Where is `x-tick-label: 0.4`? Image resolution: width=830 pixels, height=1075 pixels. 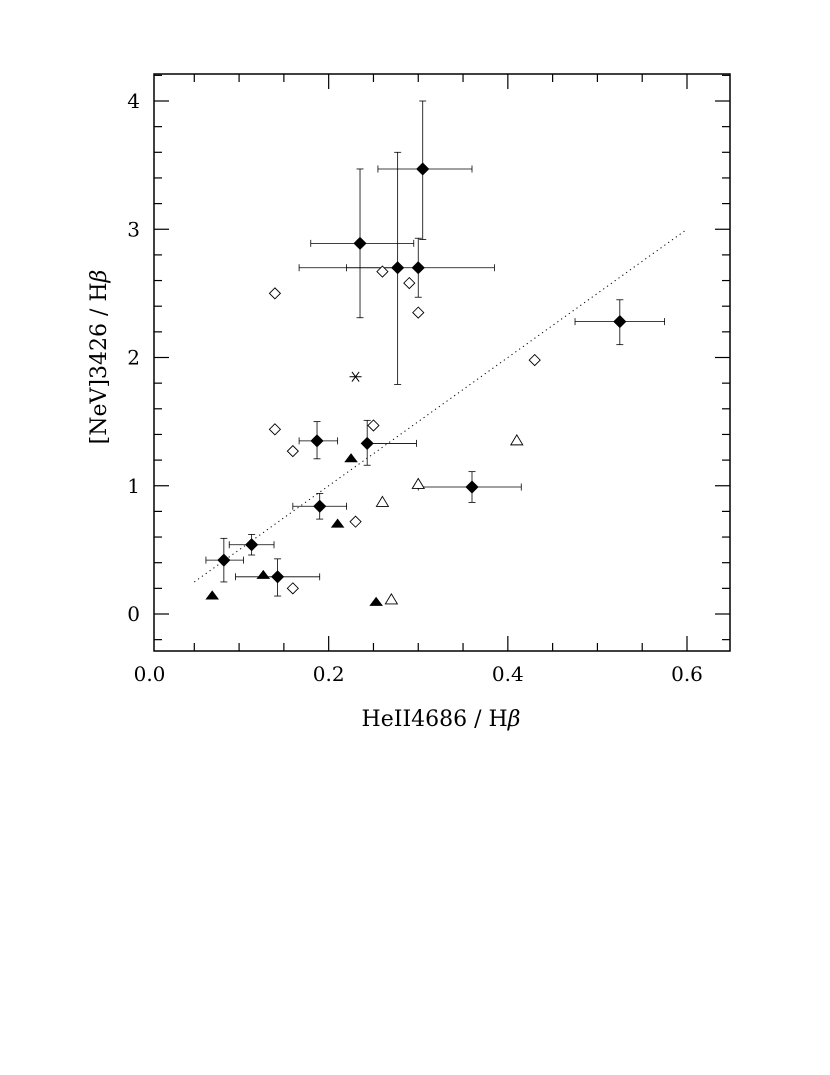 x-tick-label: 0.4 is located at coordinates (508, 674).